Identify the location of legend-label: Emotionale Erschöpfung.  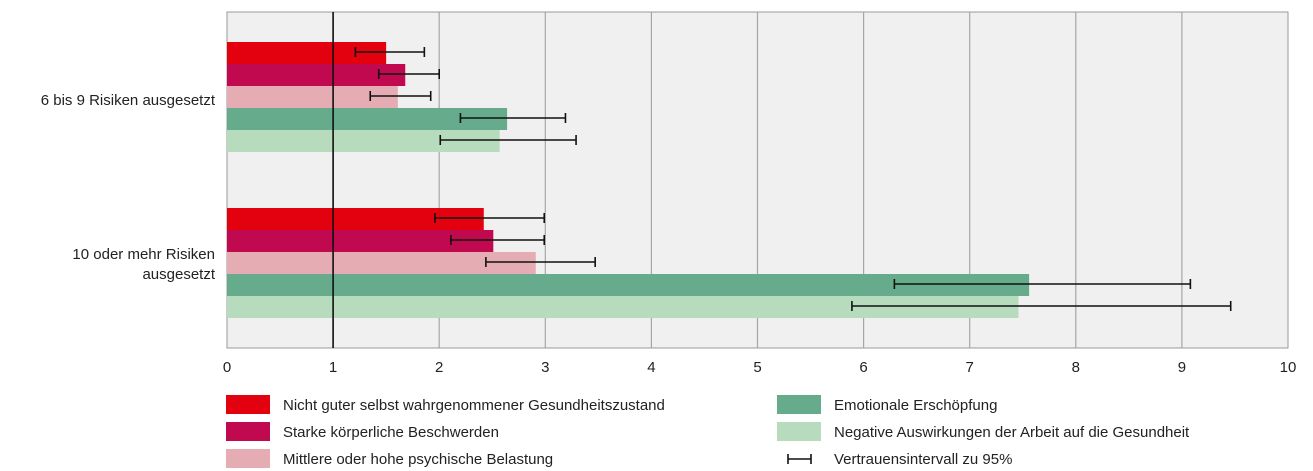
(915, 405).